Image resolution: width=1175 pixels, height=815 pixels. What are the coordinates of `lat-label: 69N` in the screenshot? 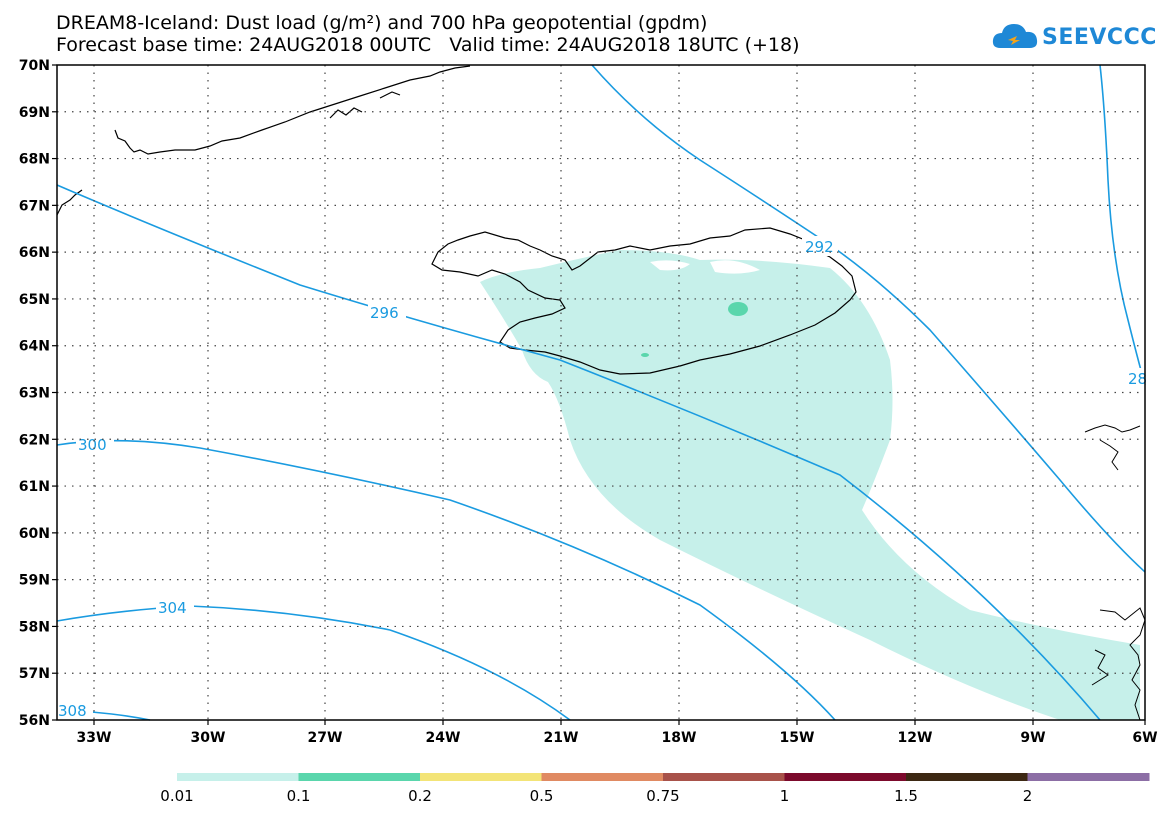 It's located at (34, 113).